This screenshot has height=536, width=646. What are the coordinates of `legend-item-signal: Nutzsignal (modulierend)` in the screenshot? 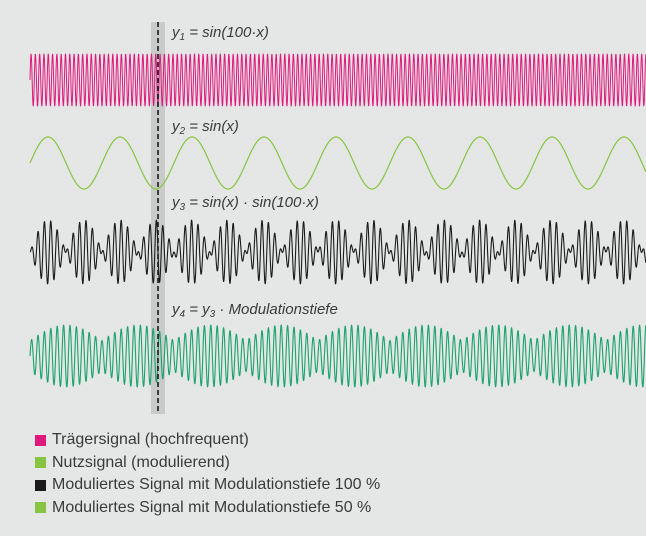 It's located at (207, 463).